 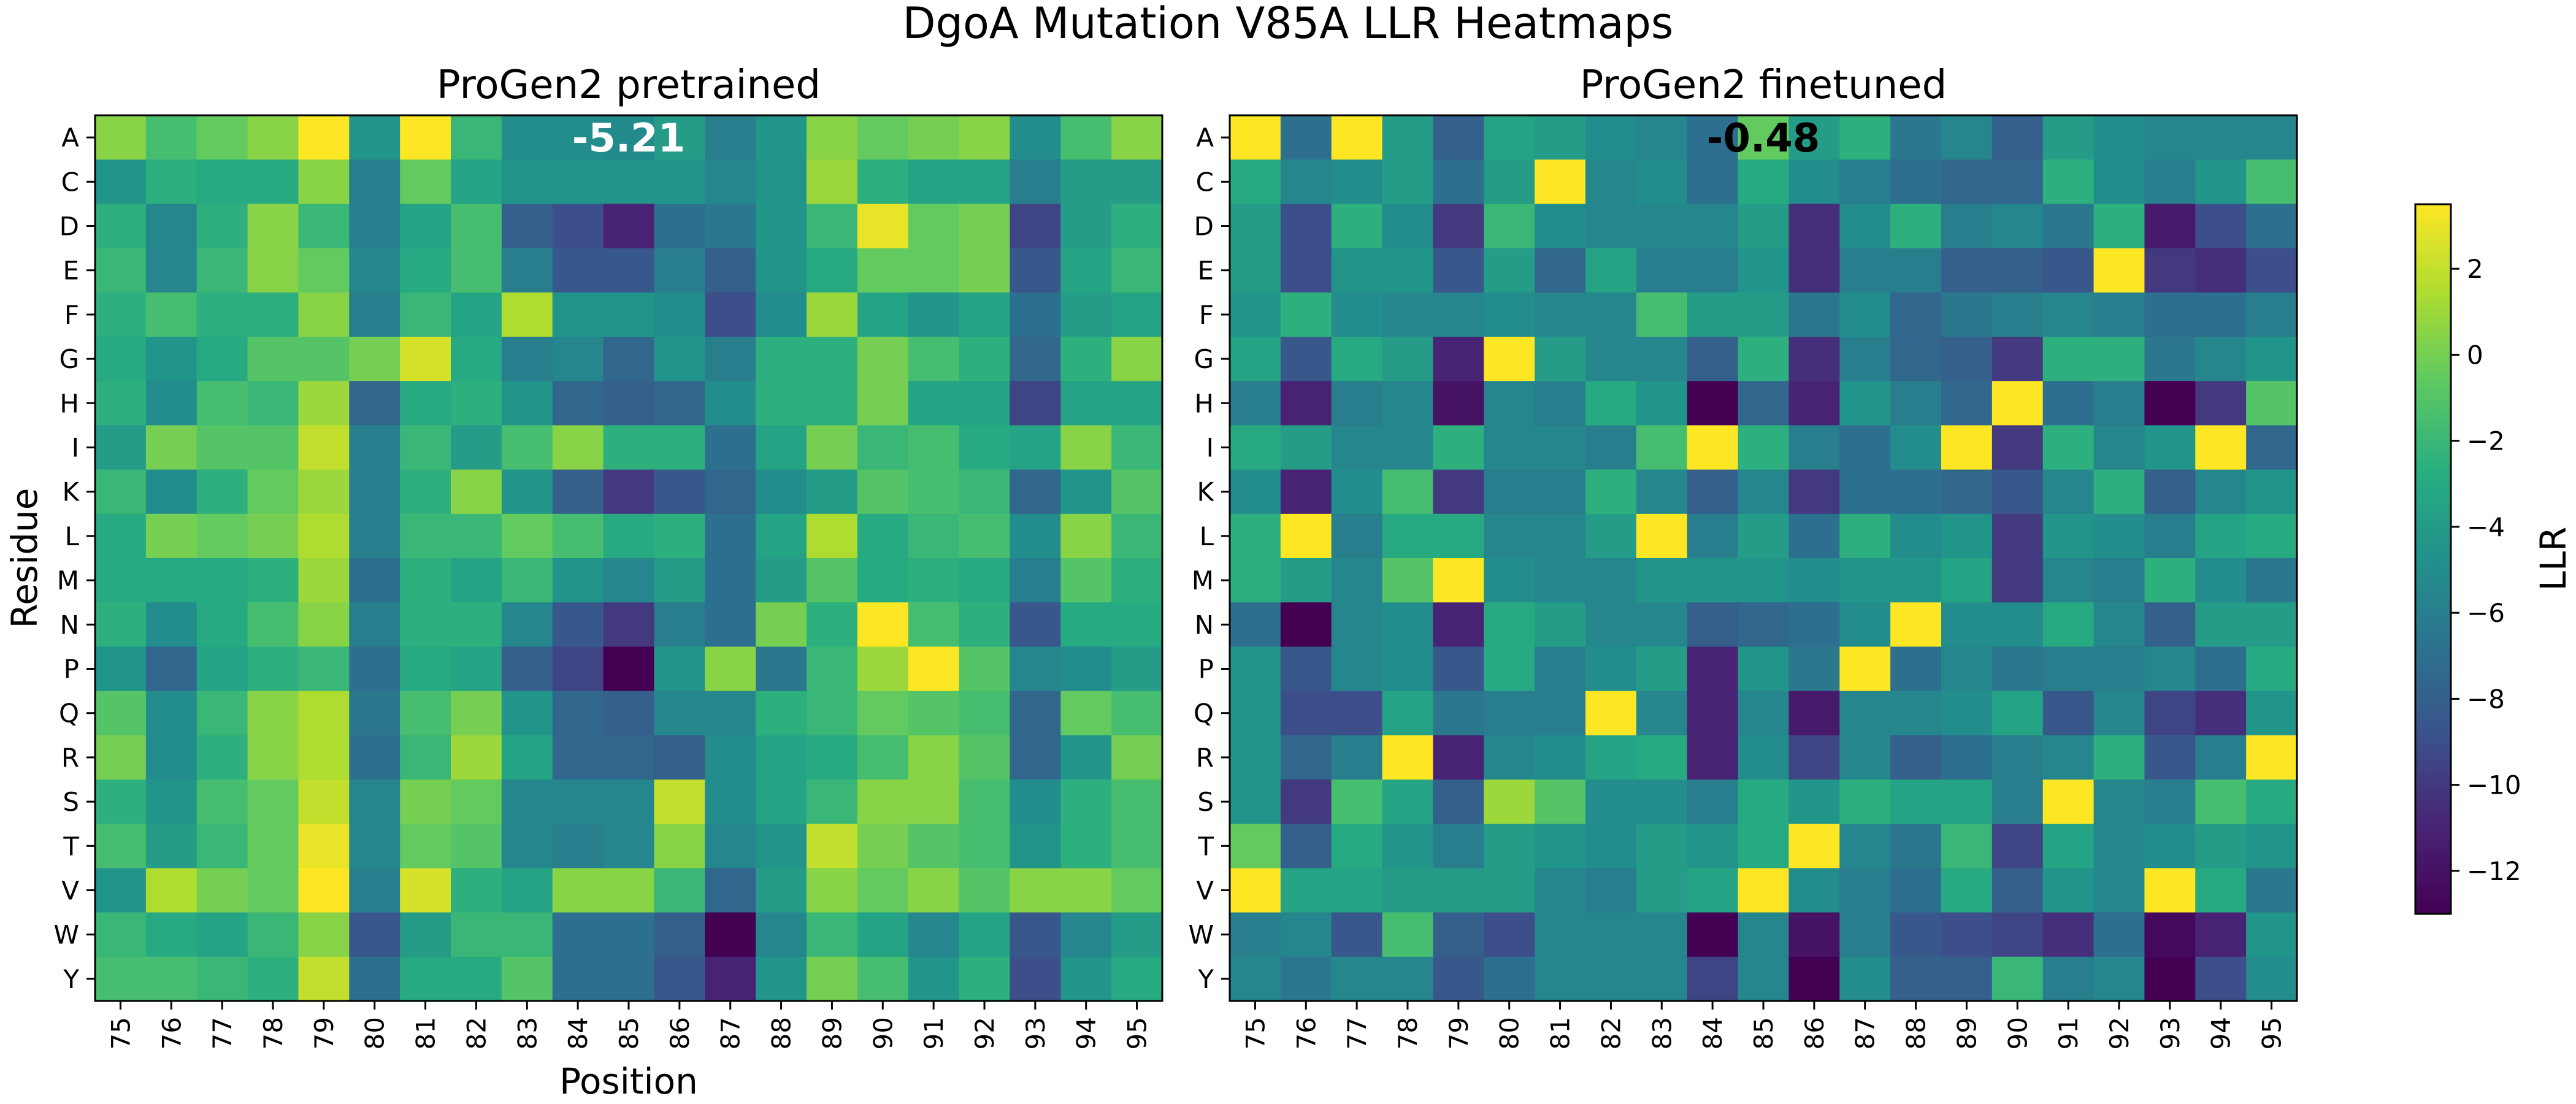 I want to click on x-tick-label: 78, so click(x=273, y=1033).